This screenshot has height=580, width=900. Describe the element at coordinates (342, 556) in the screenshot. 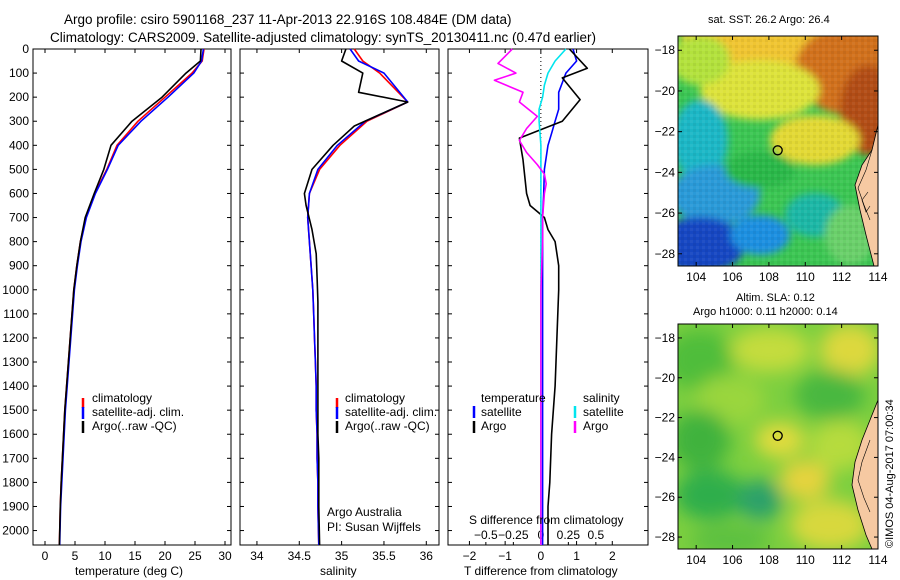

I see `x-tick-label: 35` at that location.